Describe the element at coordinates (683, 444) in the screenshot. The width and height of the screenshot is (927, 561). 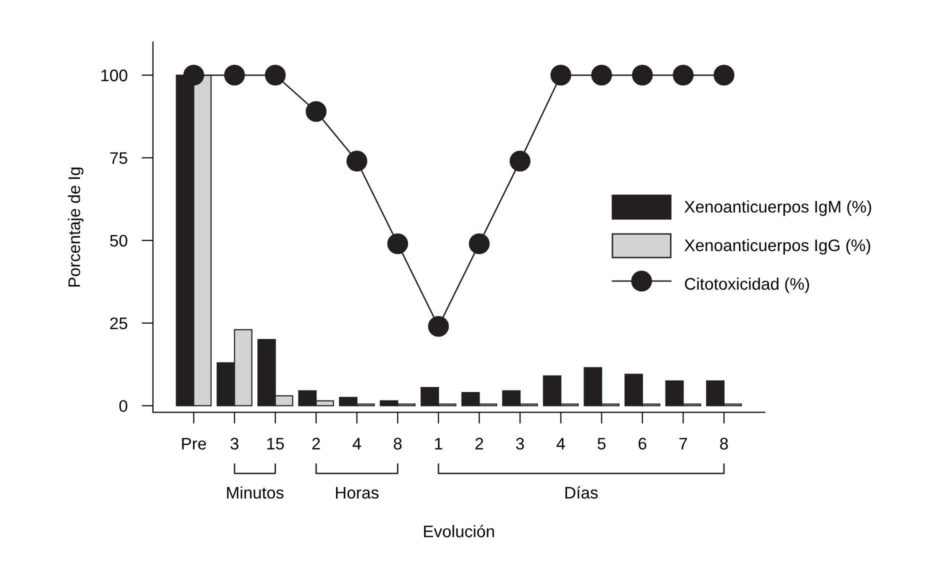
I see `x-tick-label: 7` at that location.